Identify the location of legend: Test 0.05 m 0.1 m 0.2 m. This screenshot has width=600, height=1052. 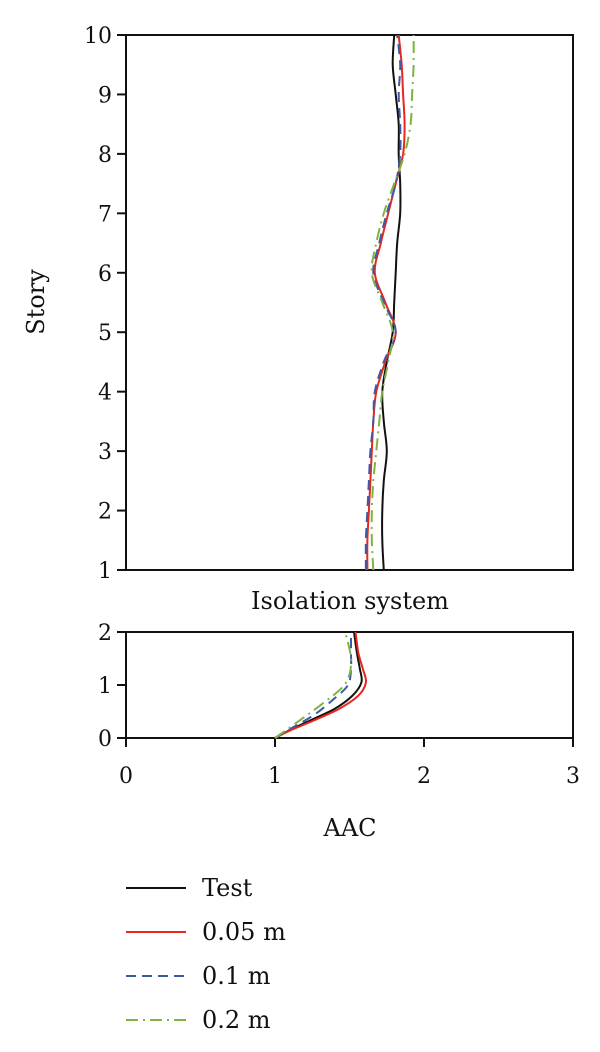
(206, 954).